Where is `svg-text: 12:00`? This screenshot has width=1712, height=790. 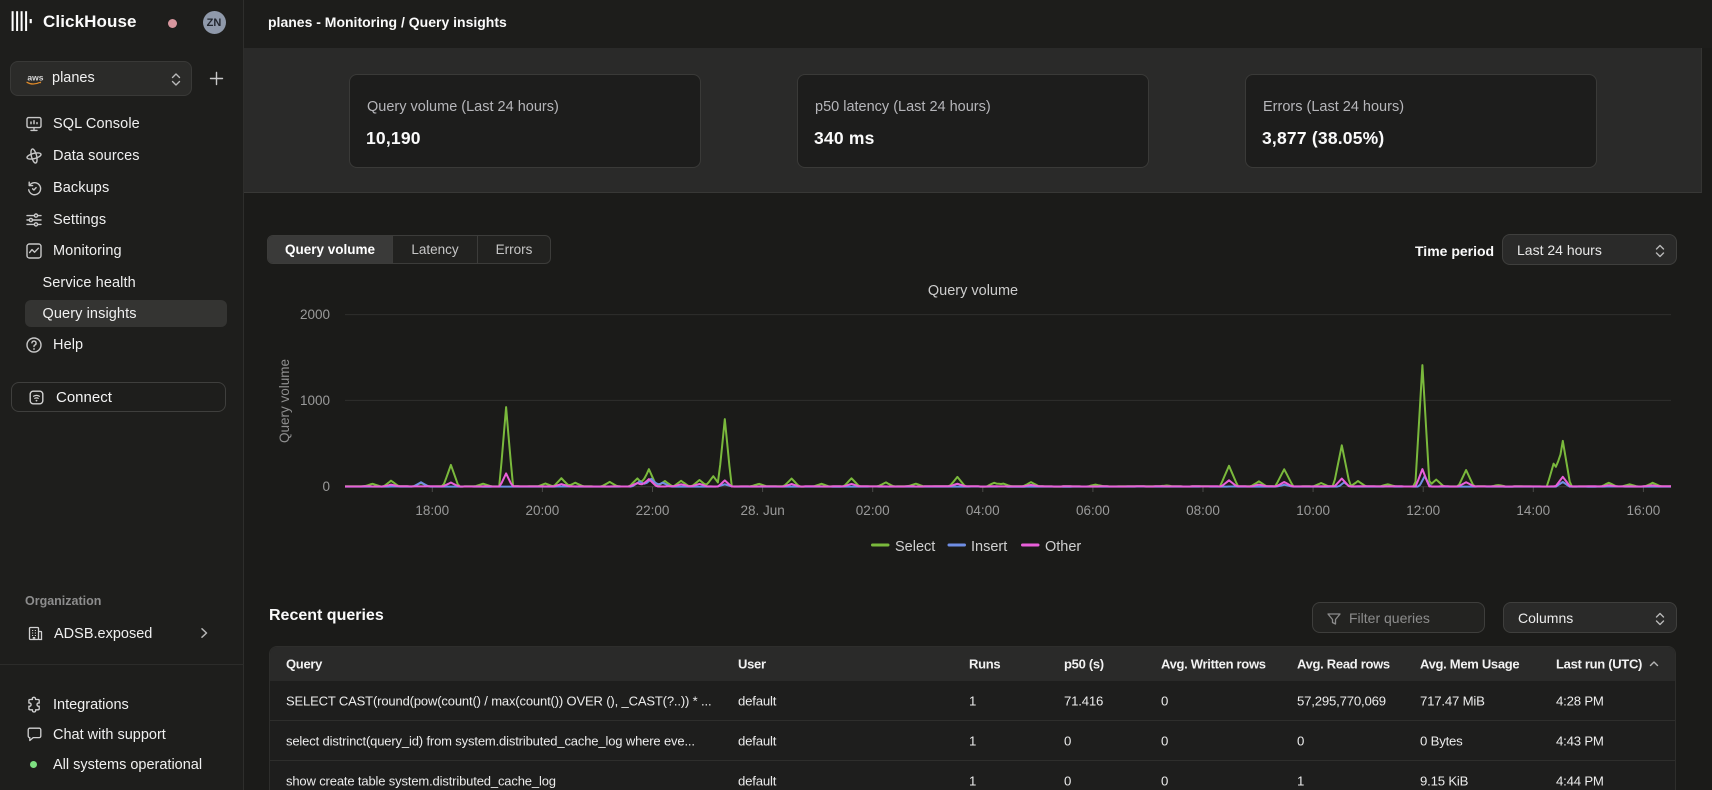 svg-text: 12:00 is located at coordinates (1423, 510).